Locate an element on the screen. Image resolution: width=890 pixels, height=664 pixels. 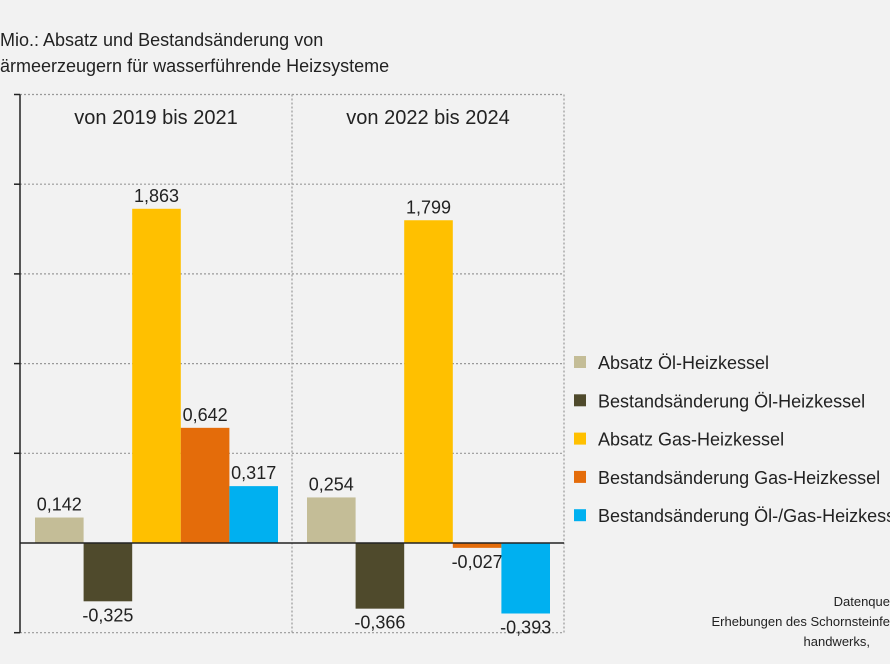
data-label: 1,863 is located at coordinates (156, 196).